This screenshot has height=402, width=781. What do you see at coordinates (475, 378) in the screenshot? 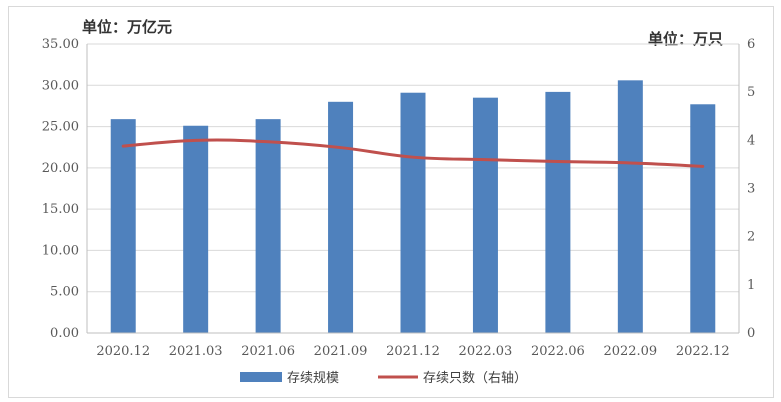
I see `legend-label-line: 存续只数（右轴）` at bounding box center [475, 378].